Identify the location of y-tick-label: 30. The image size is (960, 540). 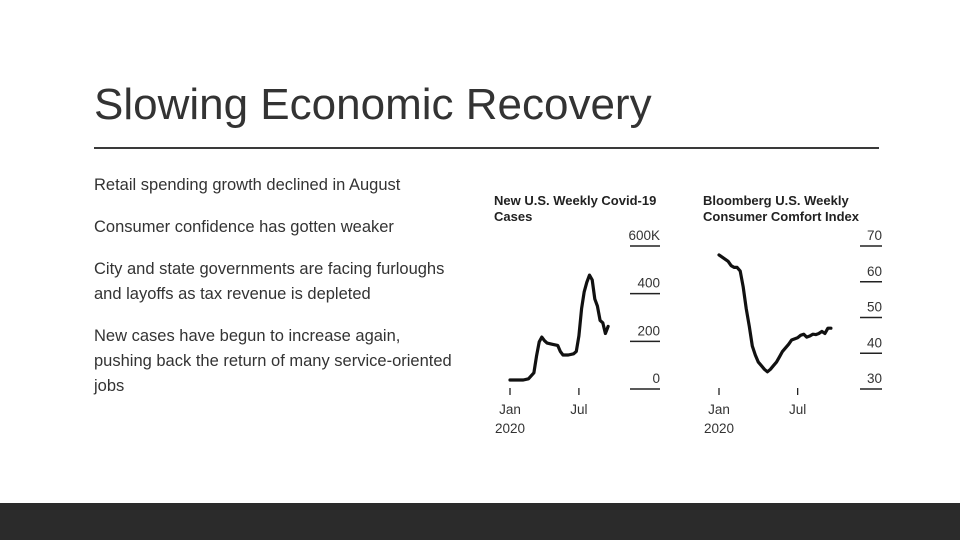
(874, 378).